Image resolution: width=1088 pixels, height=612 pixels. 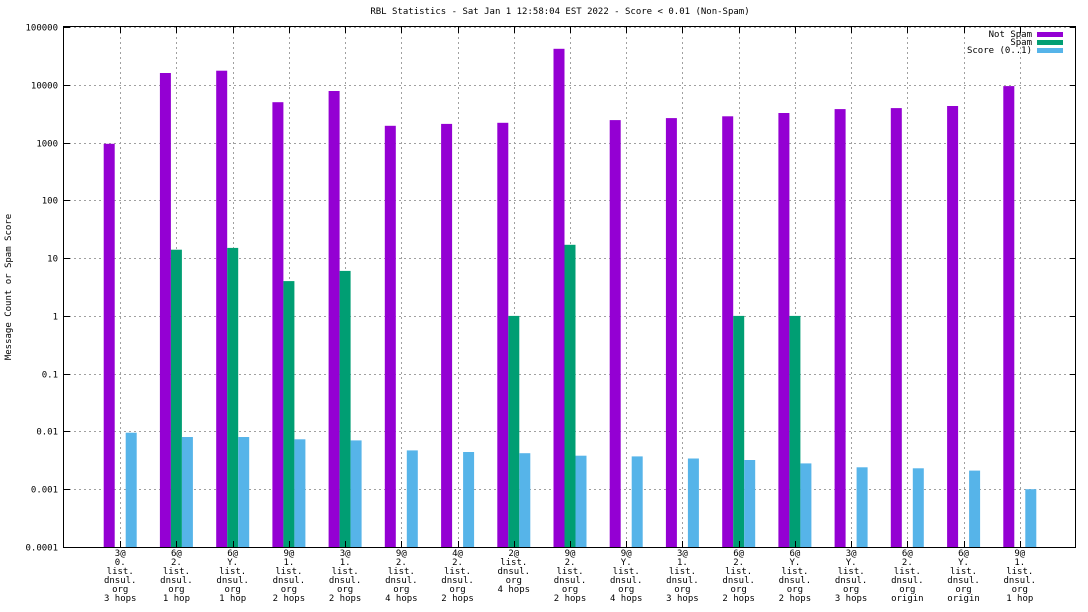 What do you see at coordinates (50, 376) in the screenshot?
I see `y-tick-label: 0.1` at bounding box center [50, 376].